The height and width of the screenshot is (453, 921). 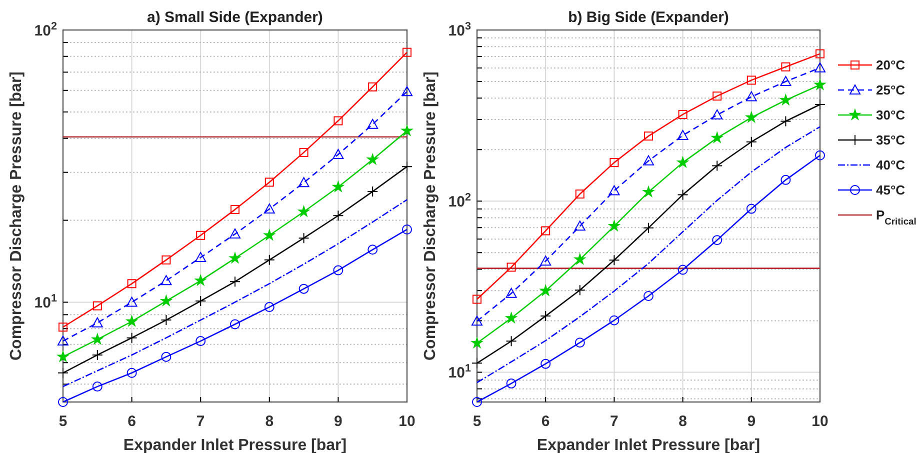 I want to click on x-tick-label: 7, so click(x=614, y=421).